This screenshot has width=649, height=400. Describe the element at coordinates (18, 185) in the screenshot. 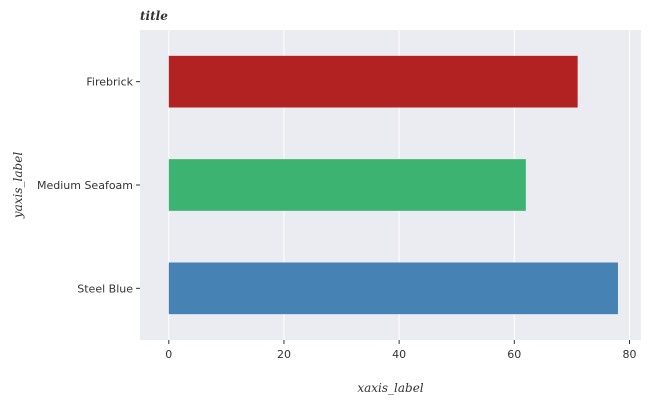

I see `y-axis-label: yaxis_label` at that location.